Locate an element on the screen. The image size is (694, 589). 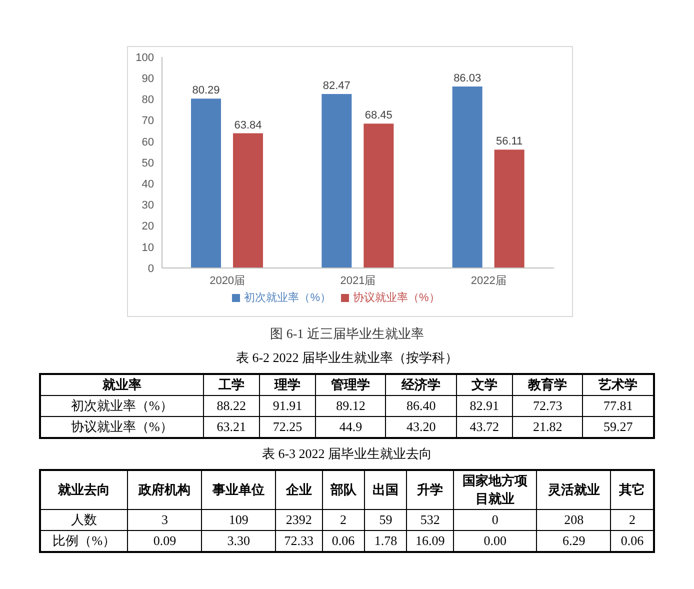
category-label: 灵活就业 is located at coordinates (573, 490).